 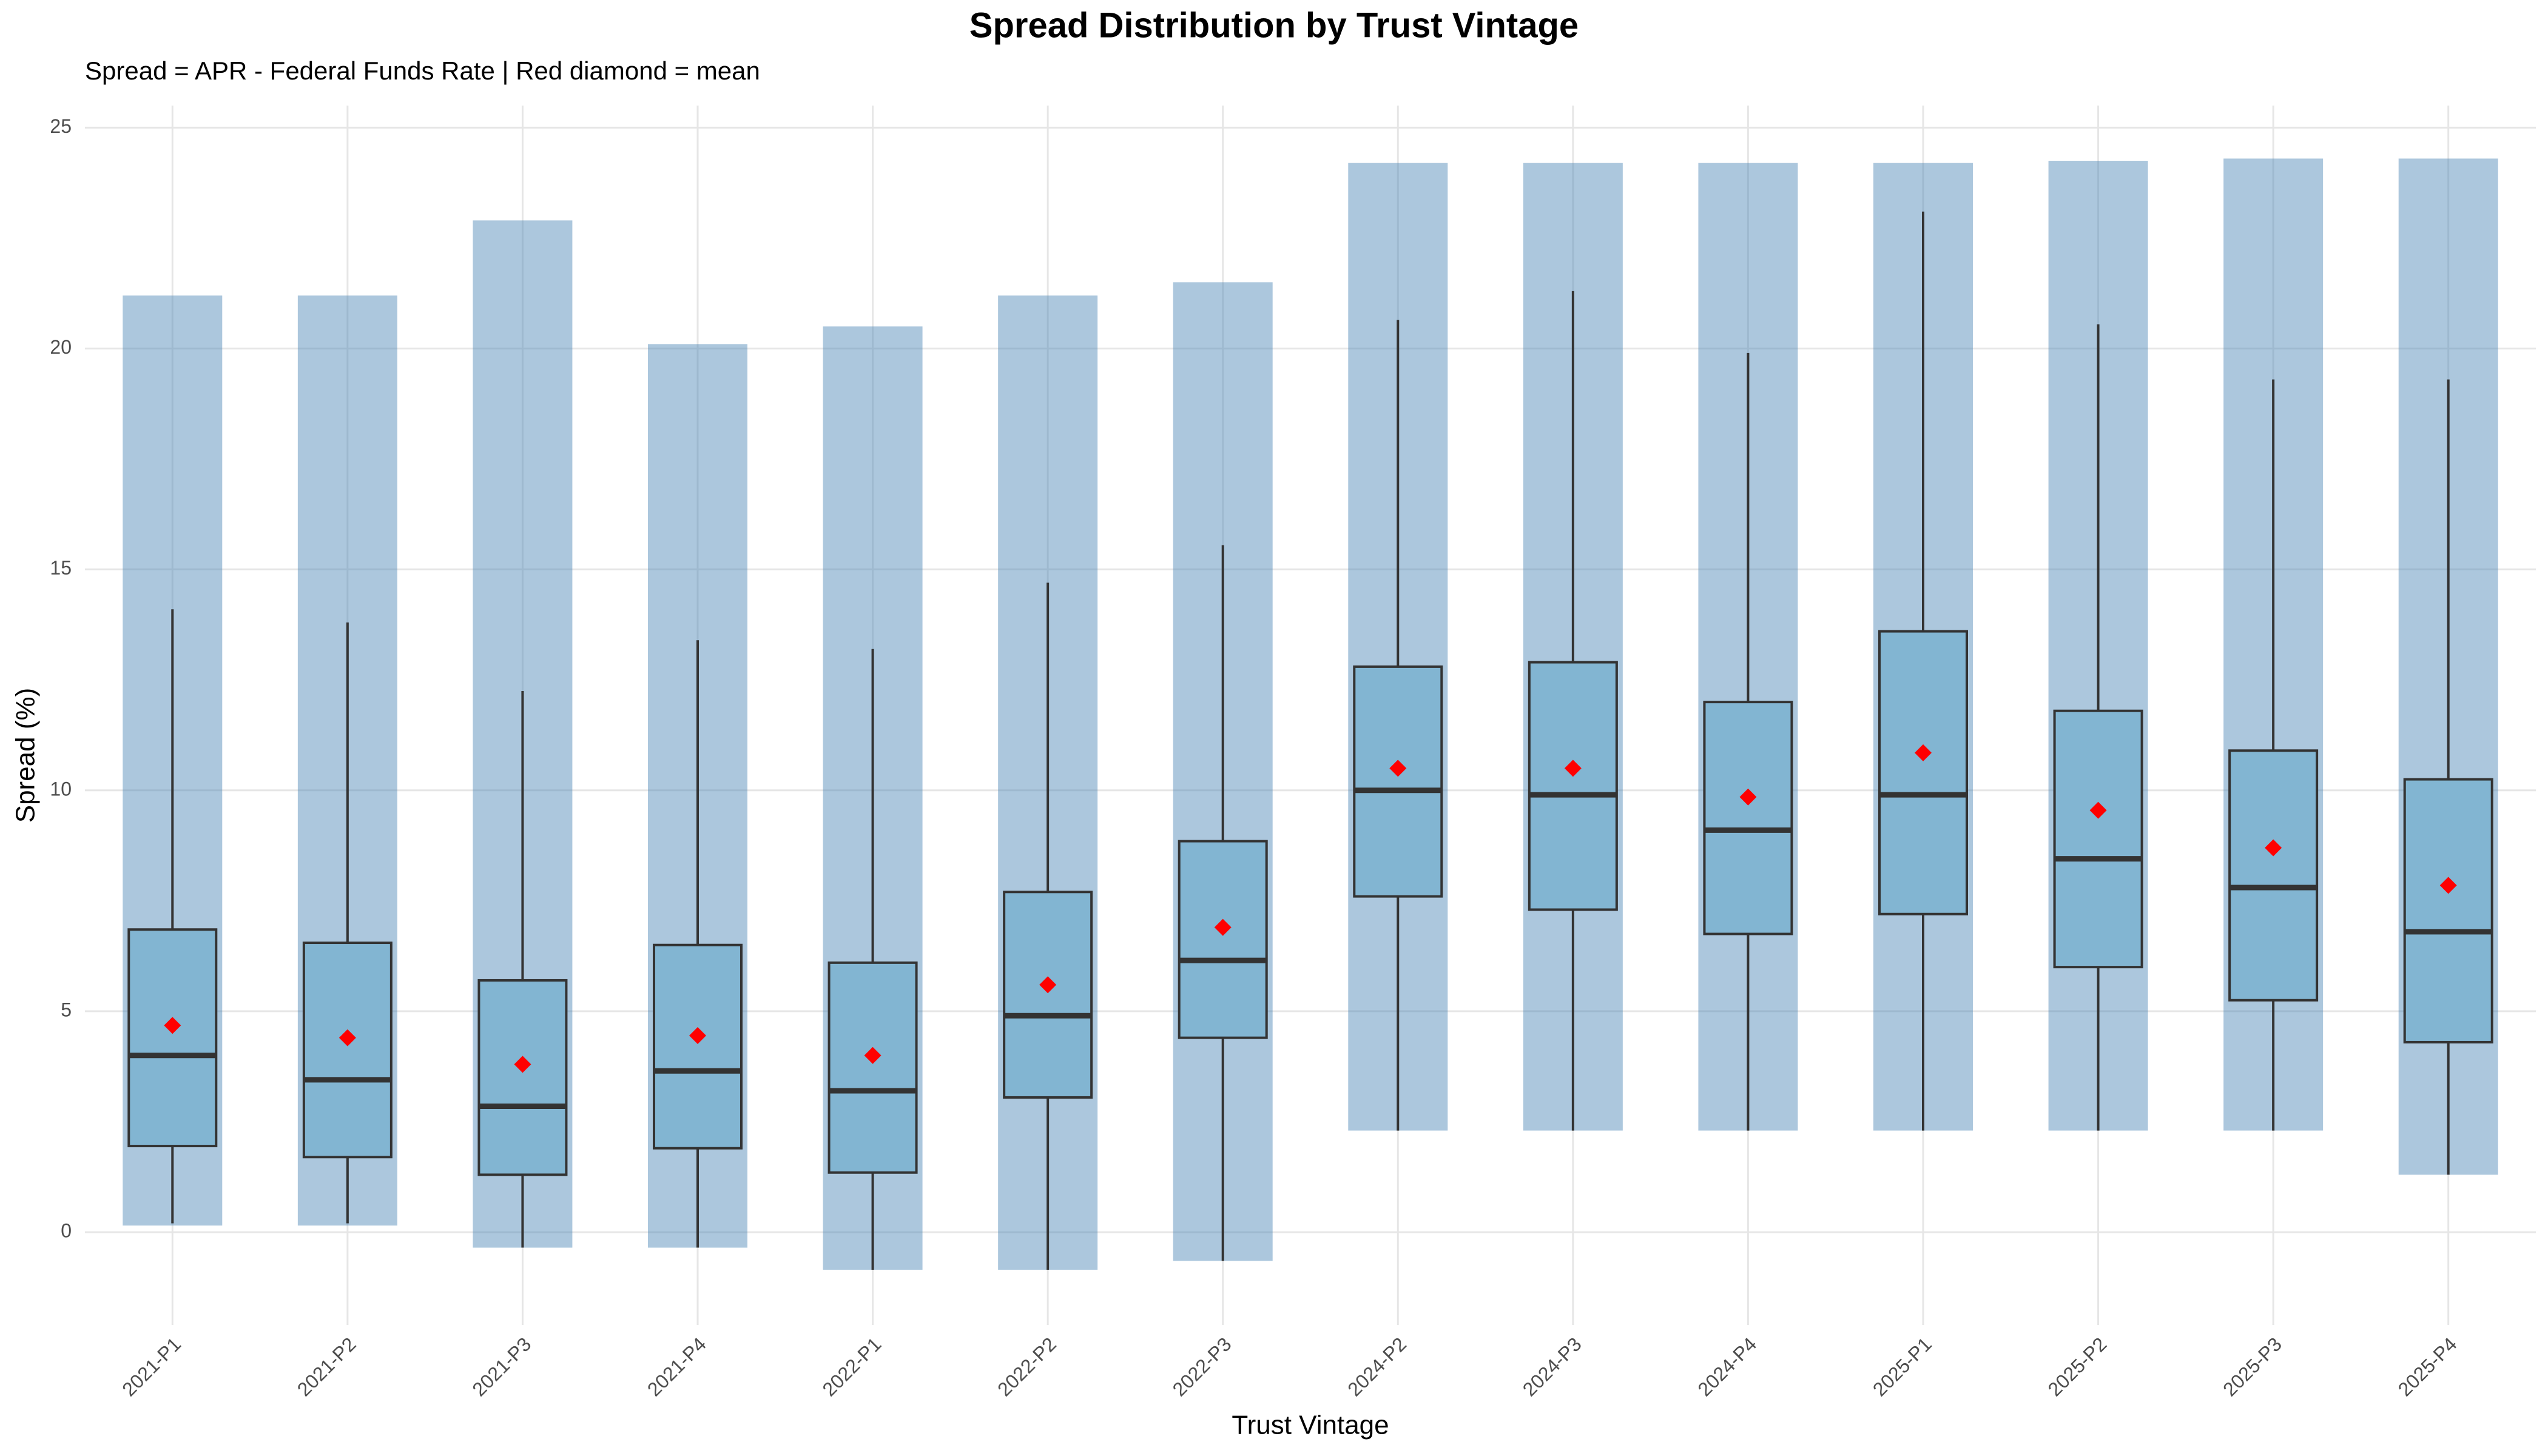 What do you see at coordinates (2077, 1366) in the screenshot?
I see `x-tick-label: 2025-P2` at bounding box center [2077, 1366].